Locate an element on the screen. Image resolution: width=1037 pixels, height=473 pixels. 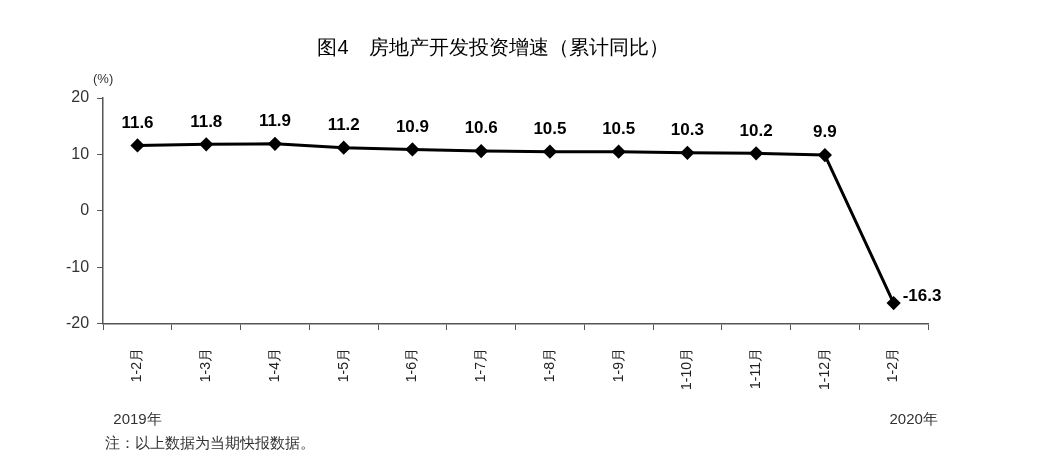
text: 注：以上数据为当期快报数据。 is located at coordinates (210, 442).